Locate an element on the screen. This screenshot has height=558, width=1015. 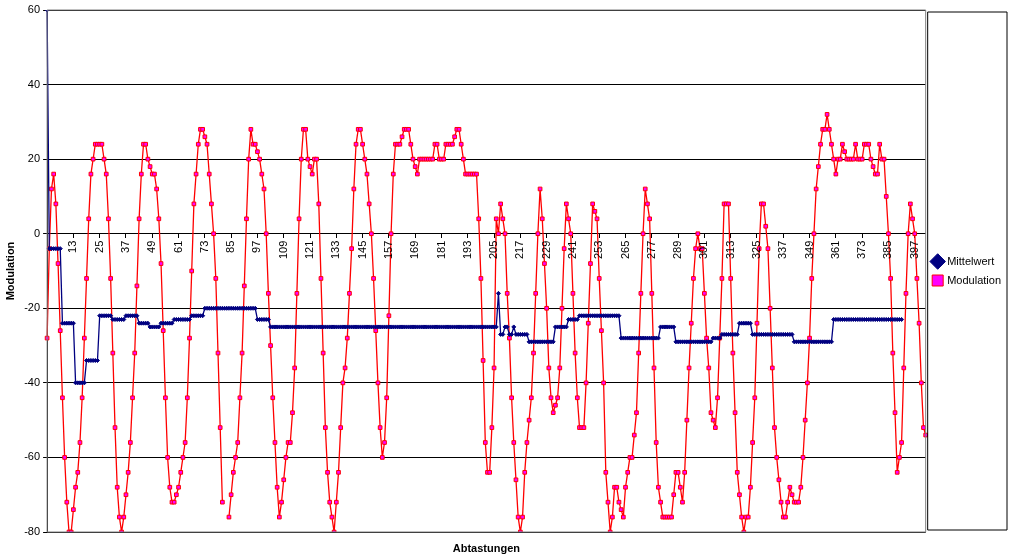
x-tick-label: 397 is located at coordinates (913, 250).